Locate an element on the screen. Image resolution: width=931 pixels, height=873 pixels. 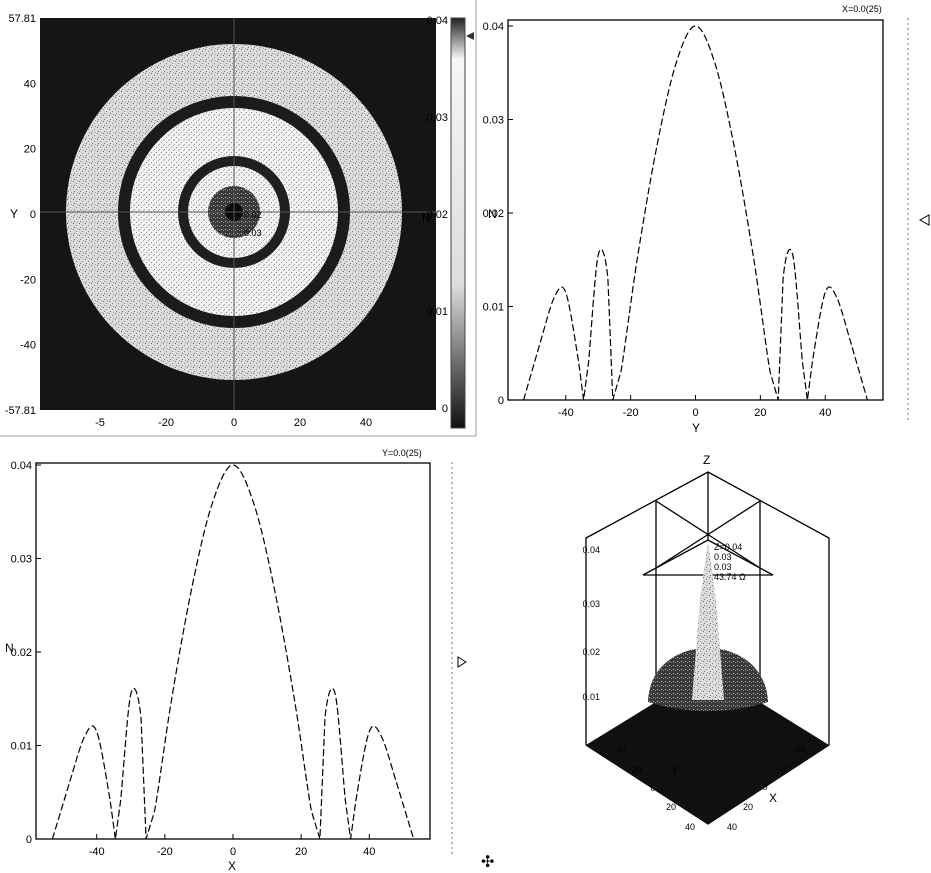
heatmap-y-tick-label: 40 is located at coordinates (30, 84).